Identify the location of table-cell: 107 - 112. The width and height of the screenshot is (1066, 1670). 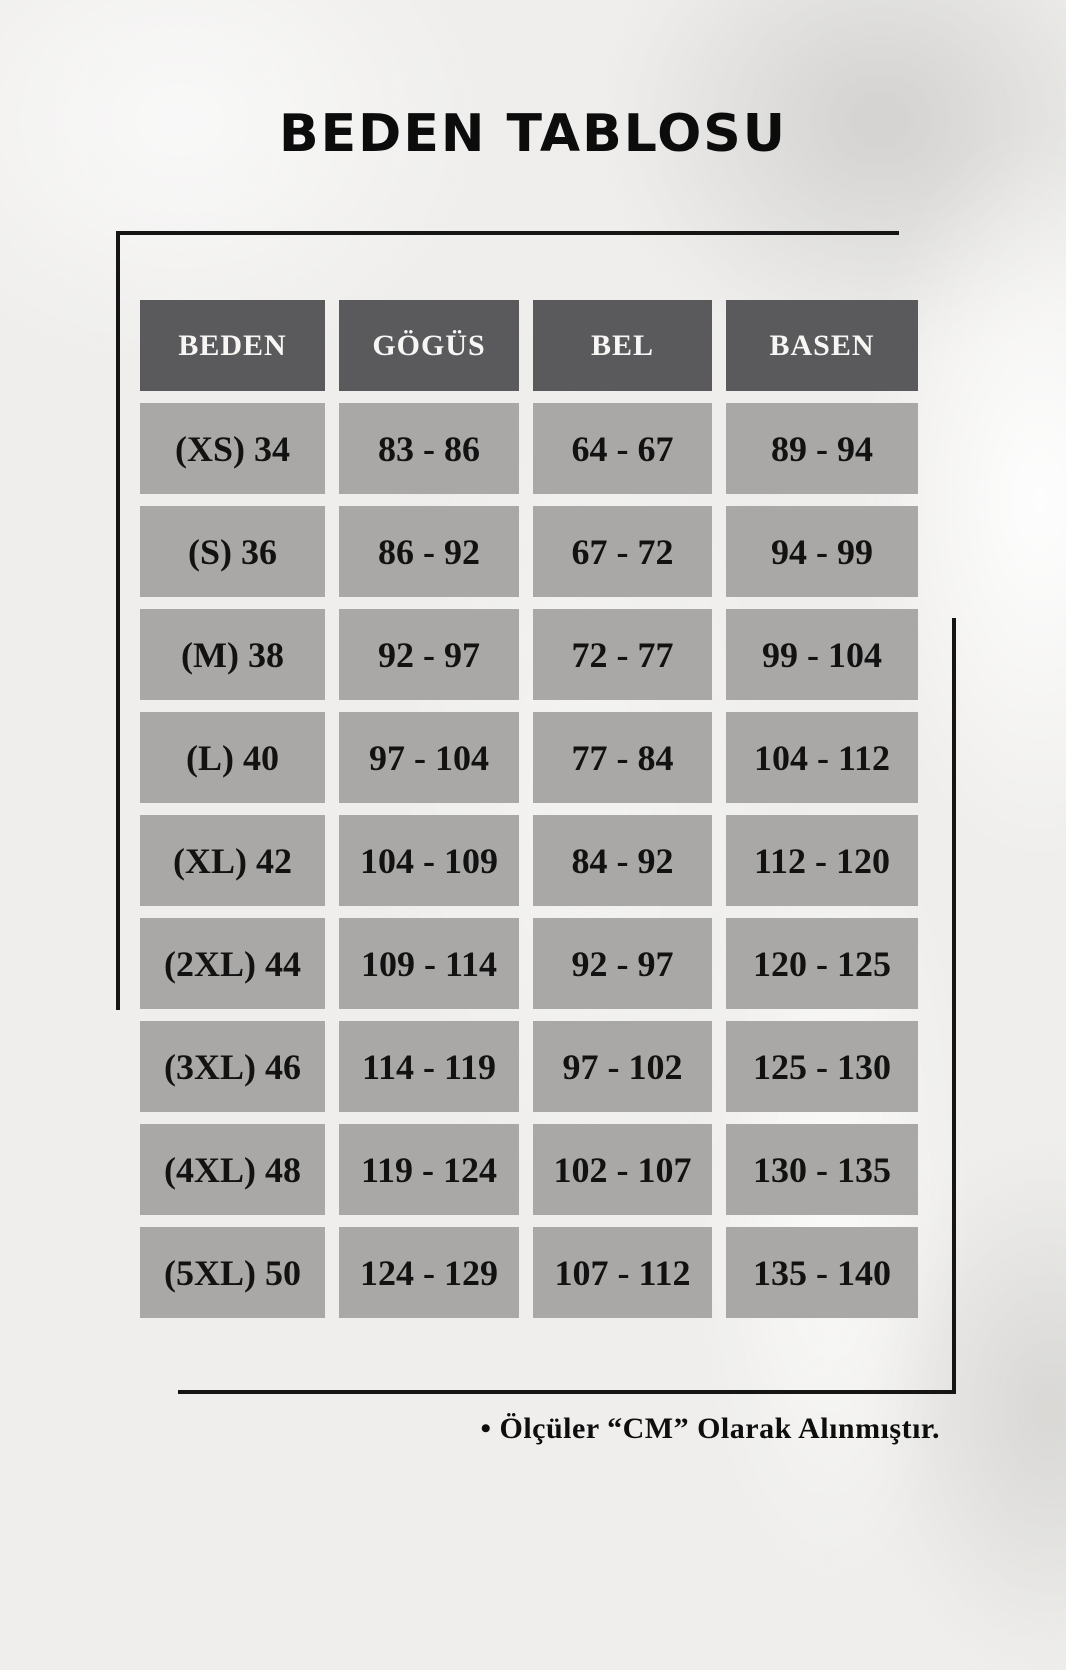
(622, 1272).